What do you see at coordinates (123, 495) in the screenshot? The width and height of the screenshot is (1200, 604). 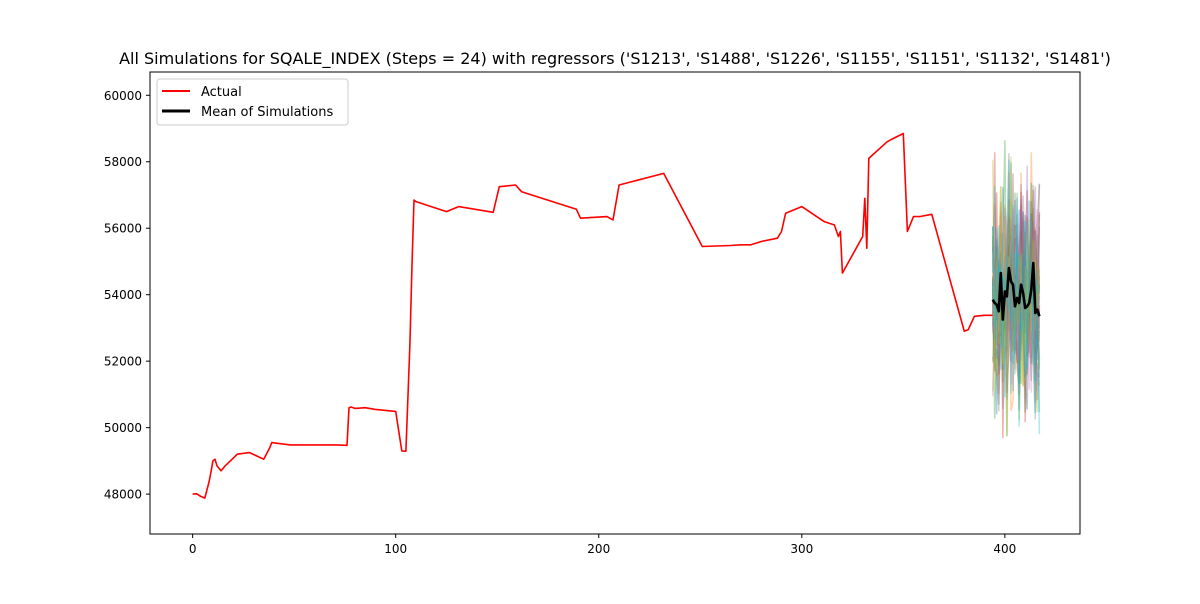 I see `y-tick-label: 48000` at bounding box center [123, 495].